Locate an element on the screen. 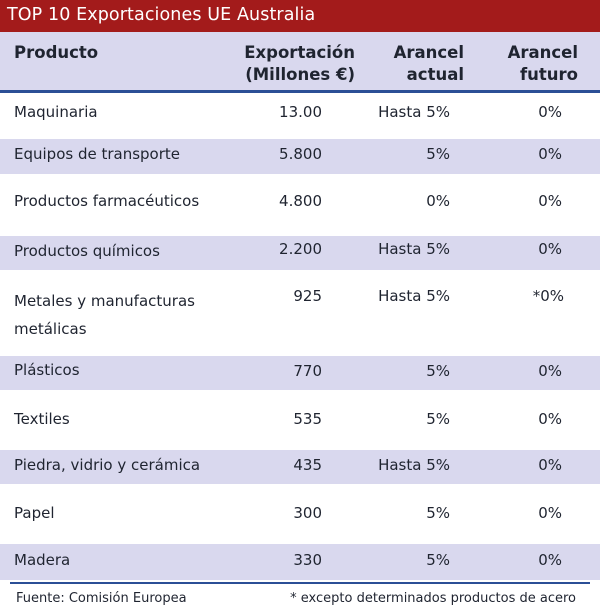 The image size is (600, 615). cell-product: Plásticos is located at coordinates (47, 370).